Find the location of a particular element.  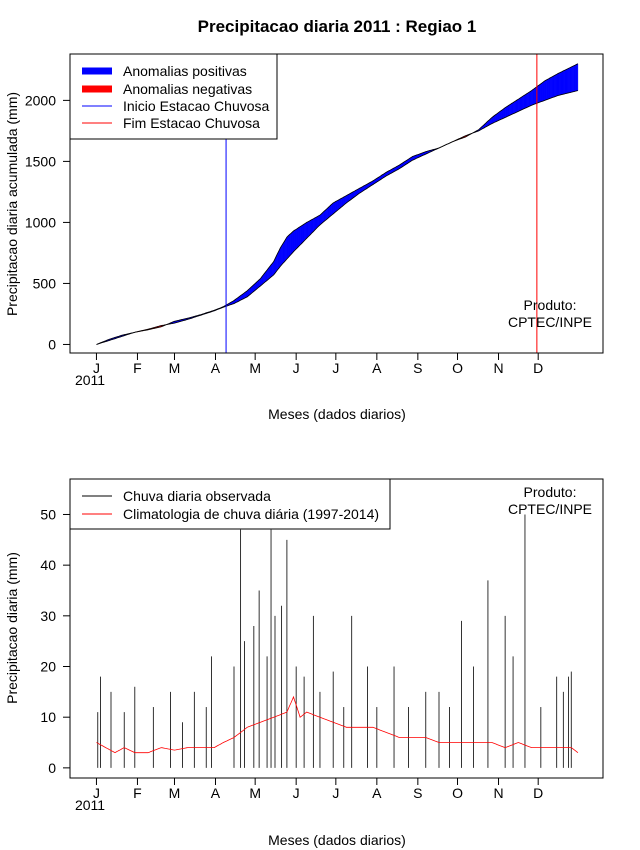

top-y-tick-label: 0 is located at coordinates (52, 344).